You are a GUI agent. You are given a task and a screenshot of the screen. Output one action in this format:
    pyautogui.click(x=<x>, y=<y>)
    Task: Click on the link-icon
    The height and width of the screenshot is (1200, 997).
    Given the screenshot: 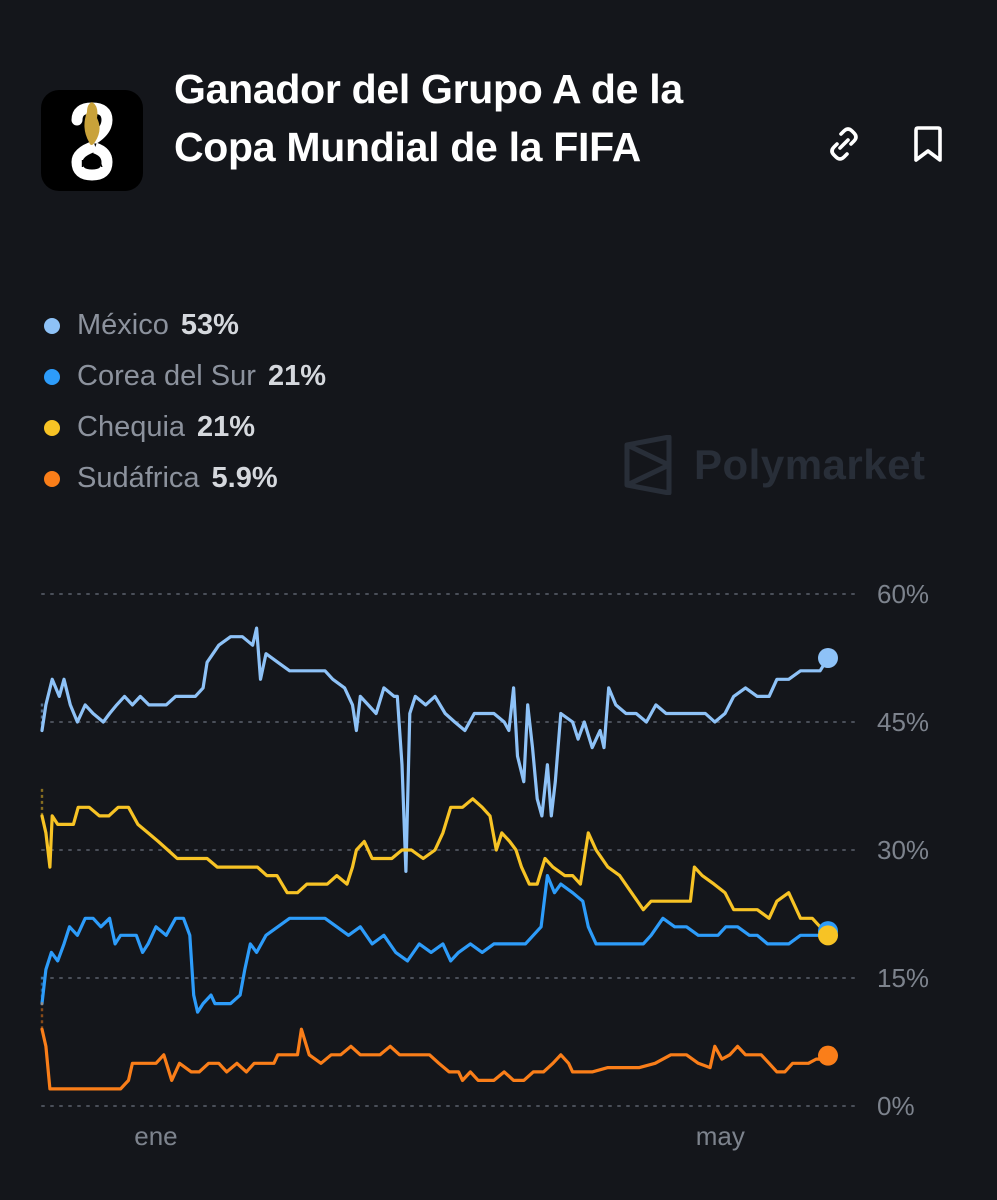 What is the action you would take?
    pyautogui.click(x=844, y=144)
    